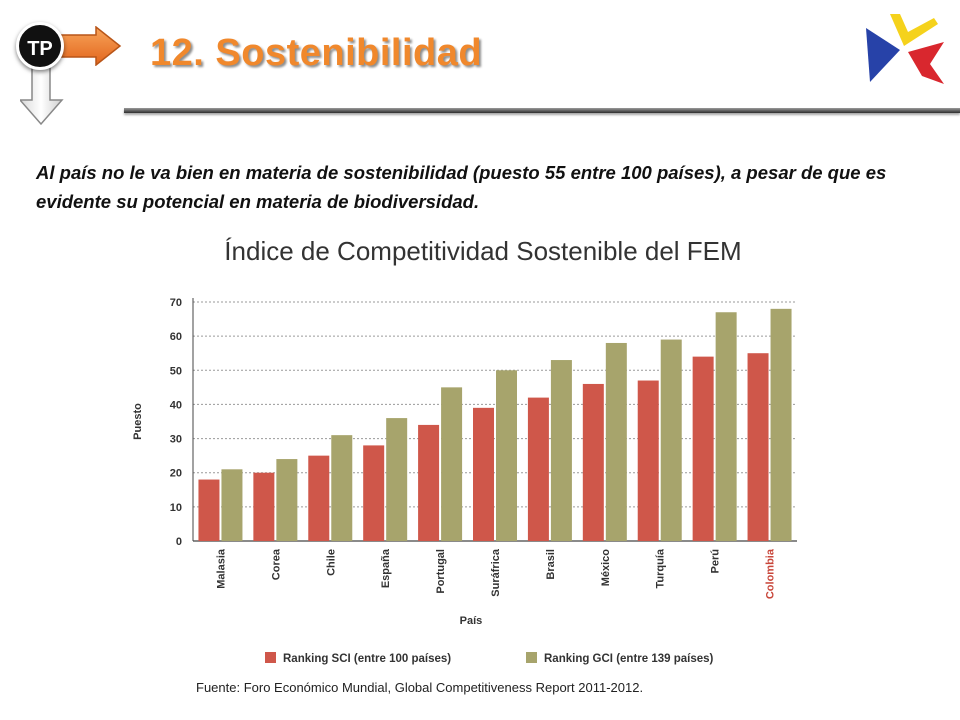  I want to click on legend-label: Ranking GCI (entre 139 países), so click(629, 659).